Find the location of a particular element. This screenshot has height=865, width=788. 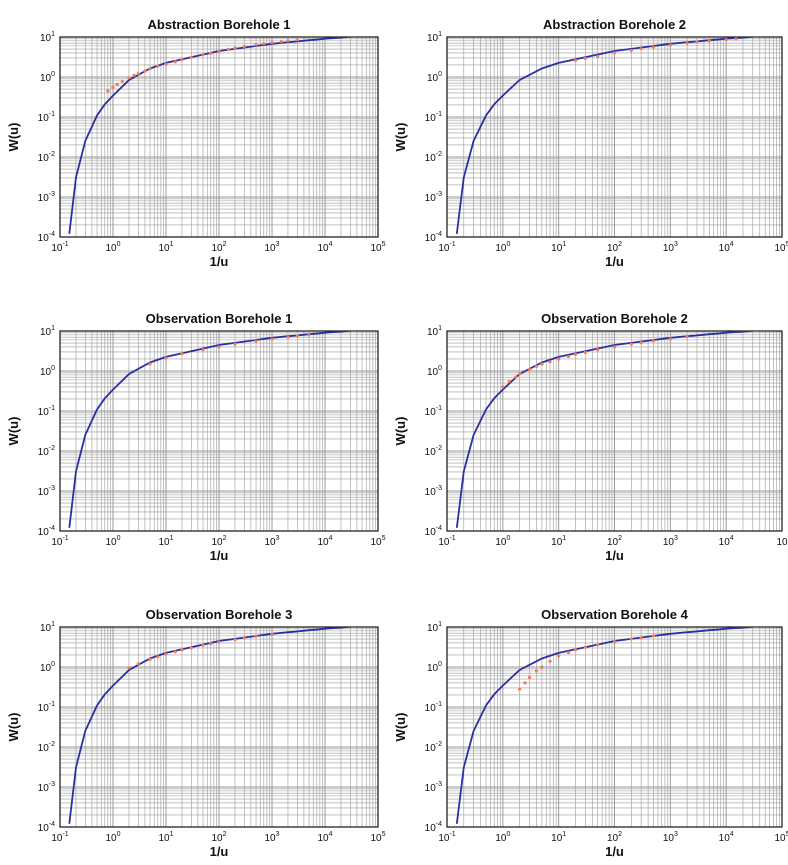

x-tick-label: 10⁴ is located at coordinates (726, 837).